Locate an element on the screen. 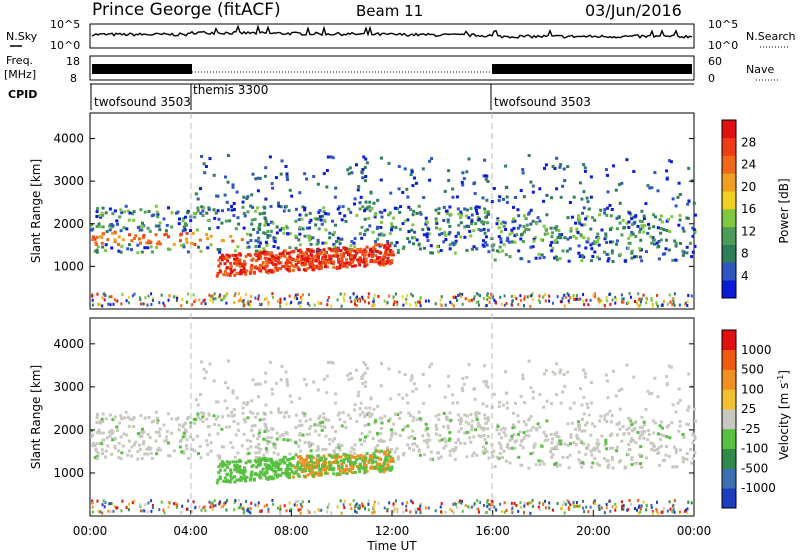 Image resolution: width=800 pixels, height=554 pixels. freq-label-line2: [MHz] is located at coordinates (20, 74).